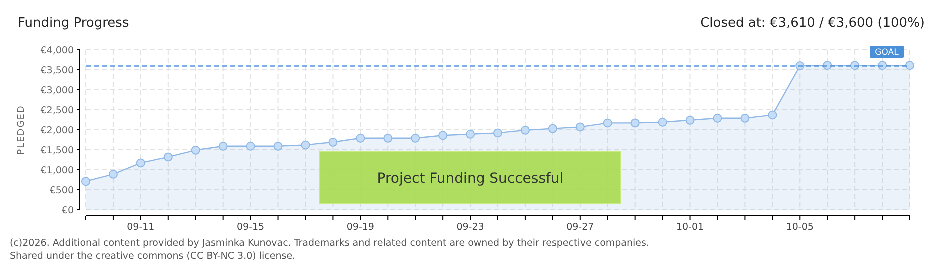  I want to click on y-tick-label: €3,000, so click(57, 91).